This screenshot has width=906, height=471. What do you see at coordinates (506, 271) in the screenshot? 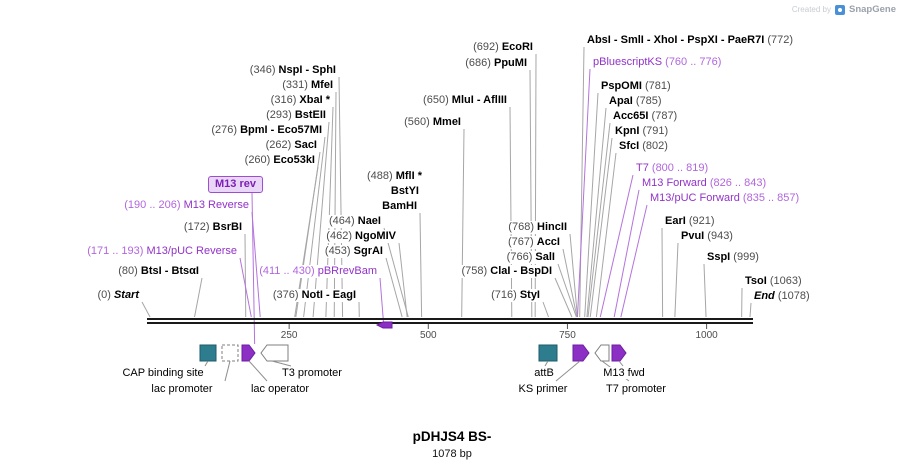
I see `site-label-clai-bspdi: (758) ClaI - BspDI` at bounding box center [506, 271].